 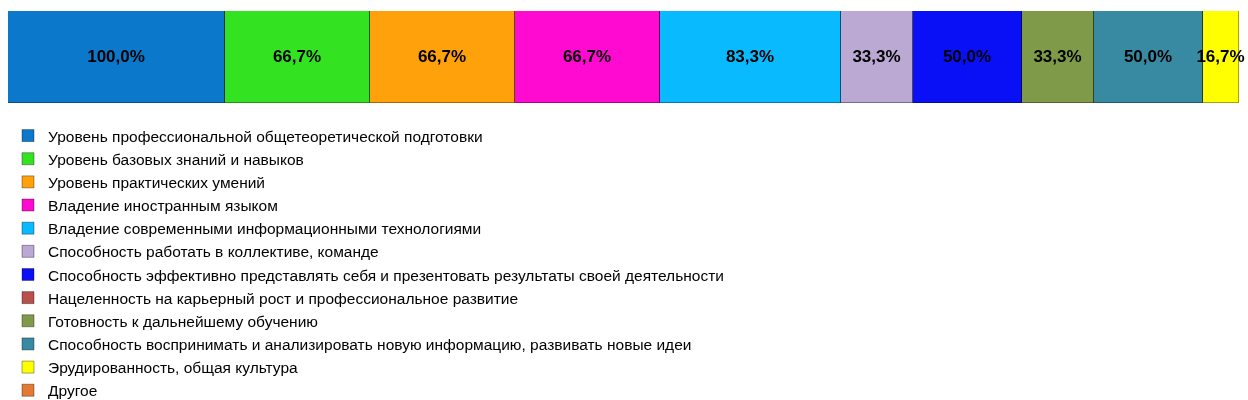 What do you see at coordinates (173, 368) in the screenshot?
I see `legend-label: Эрудированность, общая культура` at bounding box center [173, 368].